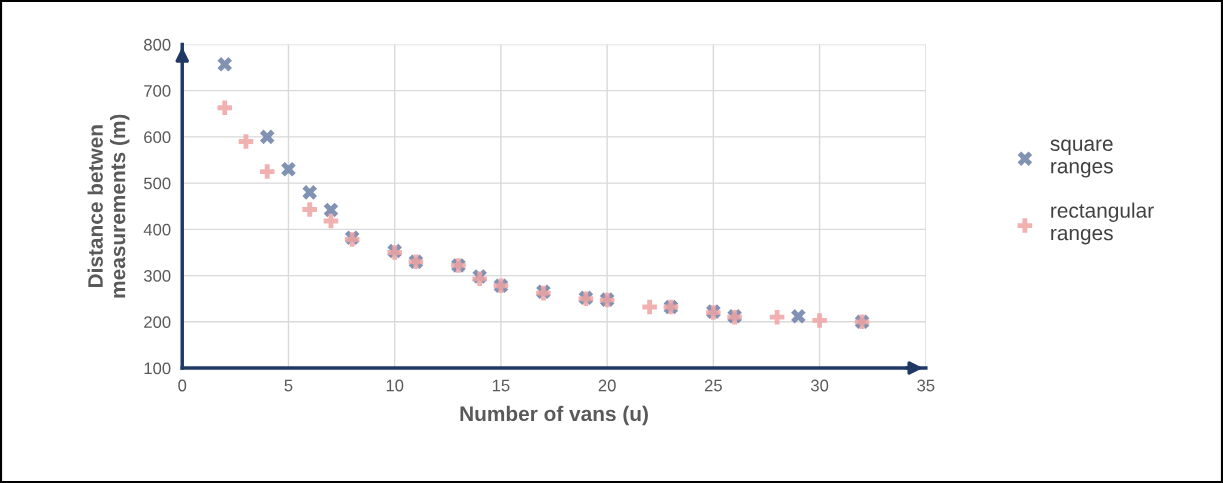 This screenshot has height=483, width=1223. Describe the element at coordinates (182, 385) in the screenshot. I see `x-tick-label: 0` at that location.